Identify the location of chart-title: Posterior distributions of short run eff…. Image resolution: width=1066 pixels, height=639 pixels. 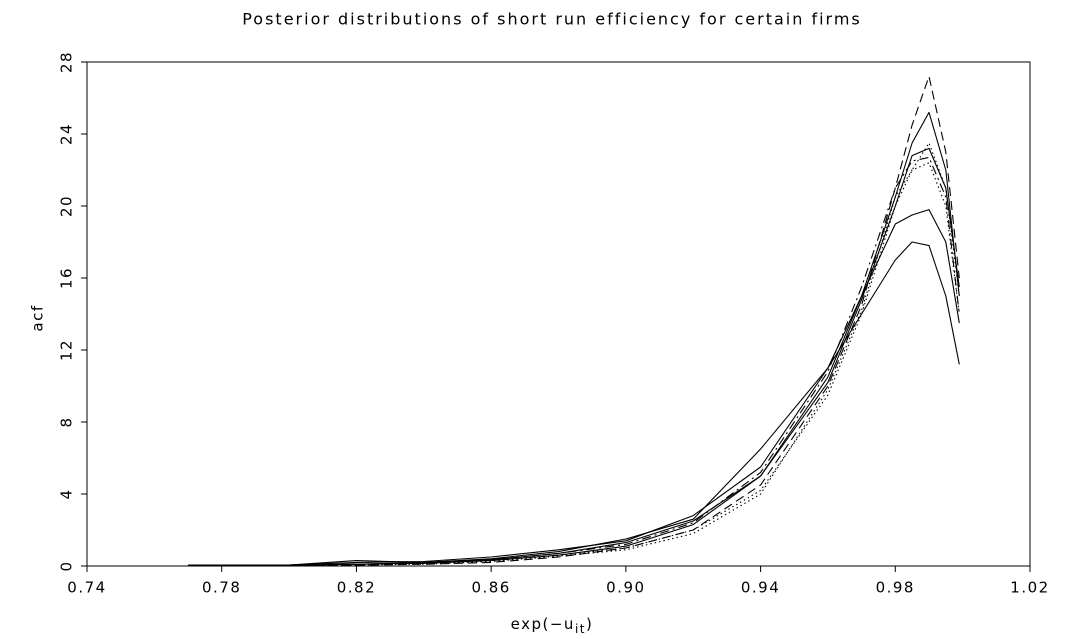
(552, 19).